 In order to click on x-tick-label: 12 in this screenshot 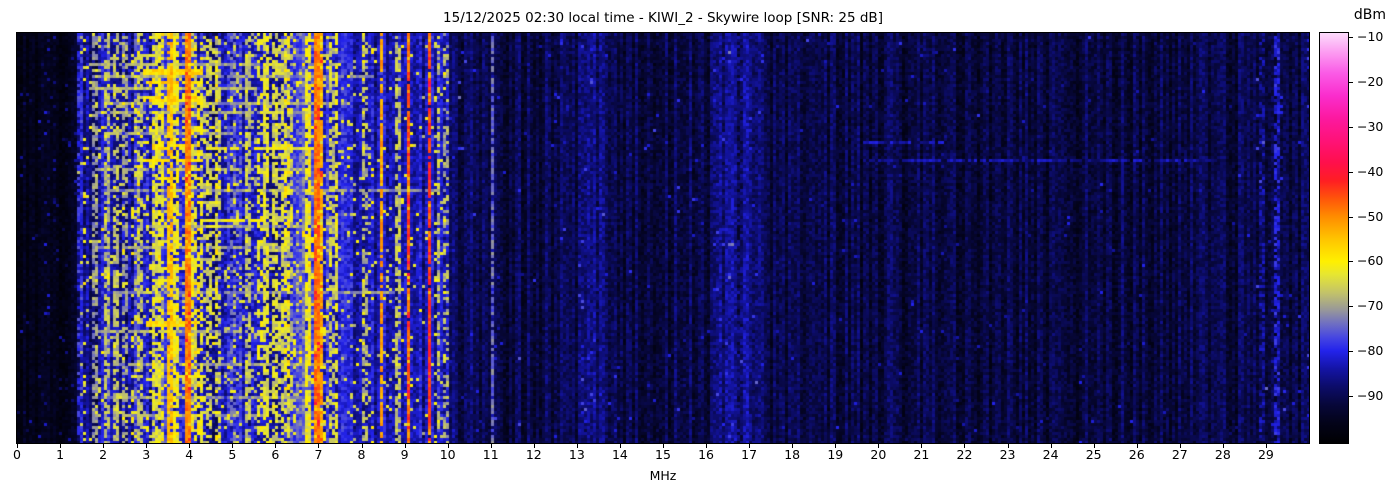, I will do `click(533, 454)`.